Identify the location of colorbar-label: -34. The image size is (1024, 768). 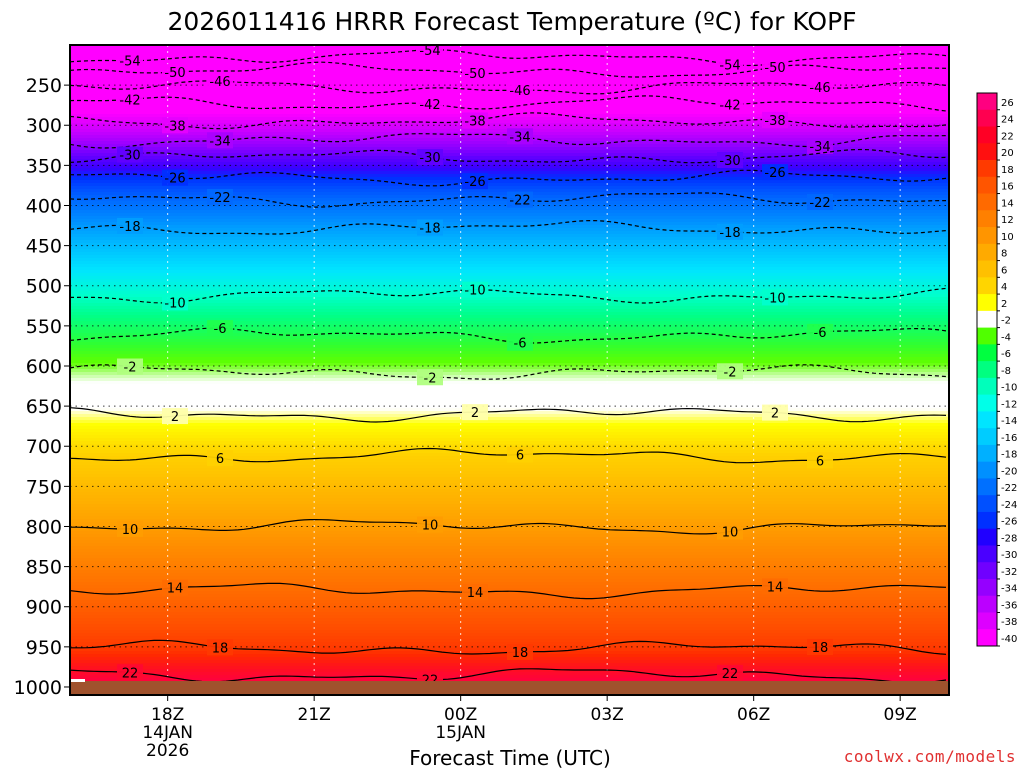
(1009, 589).